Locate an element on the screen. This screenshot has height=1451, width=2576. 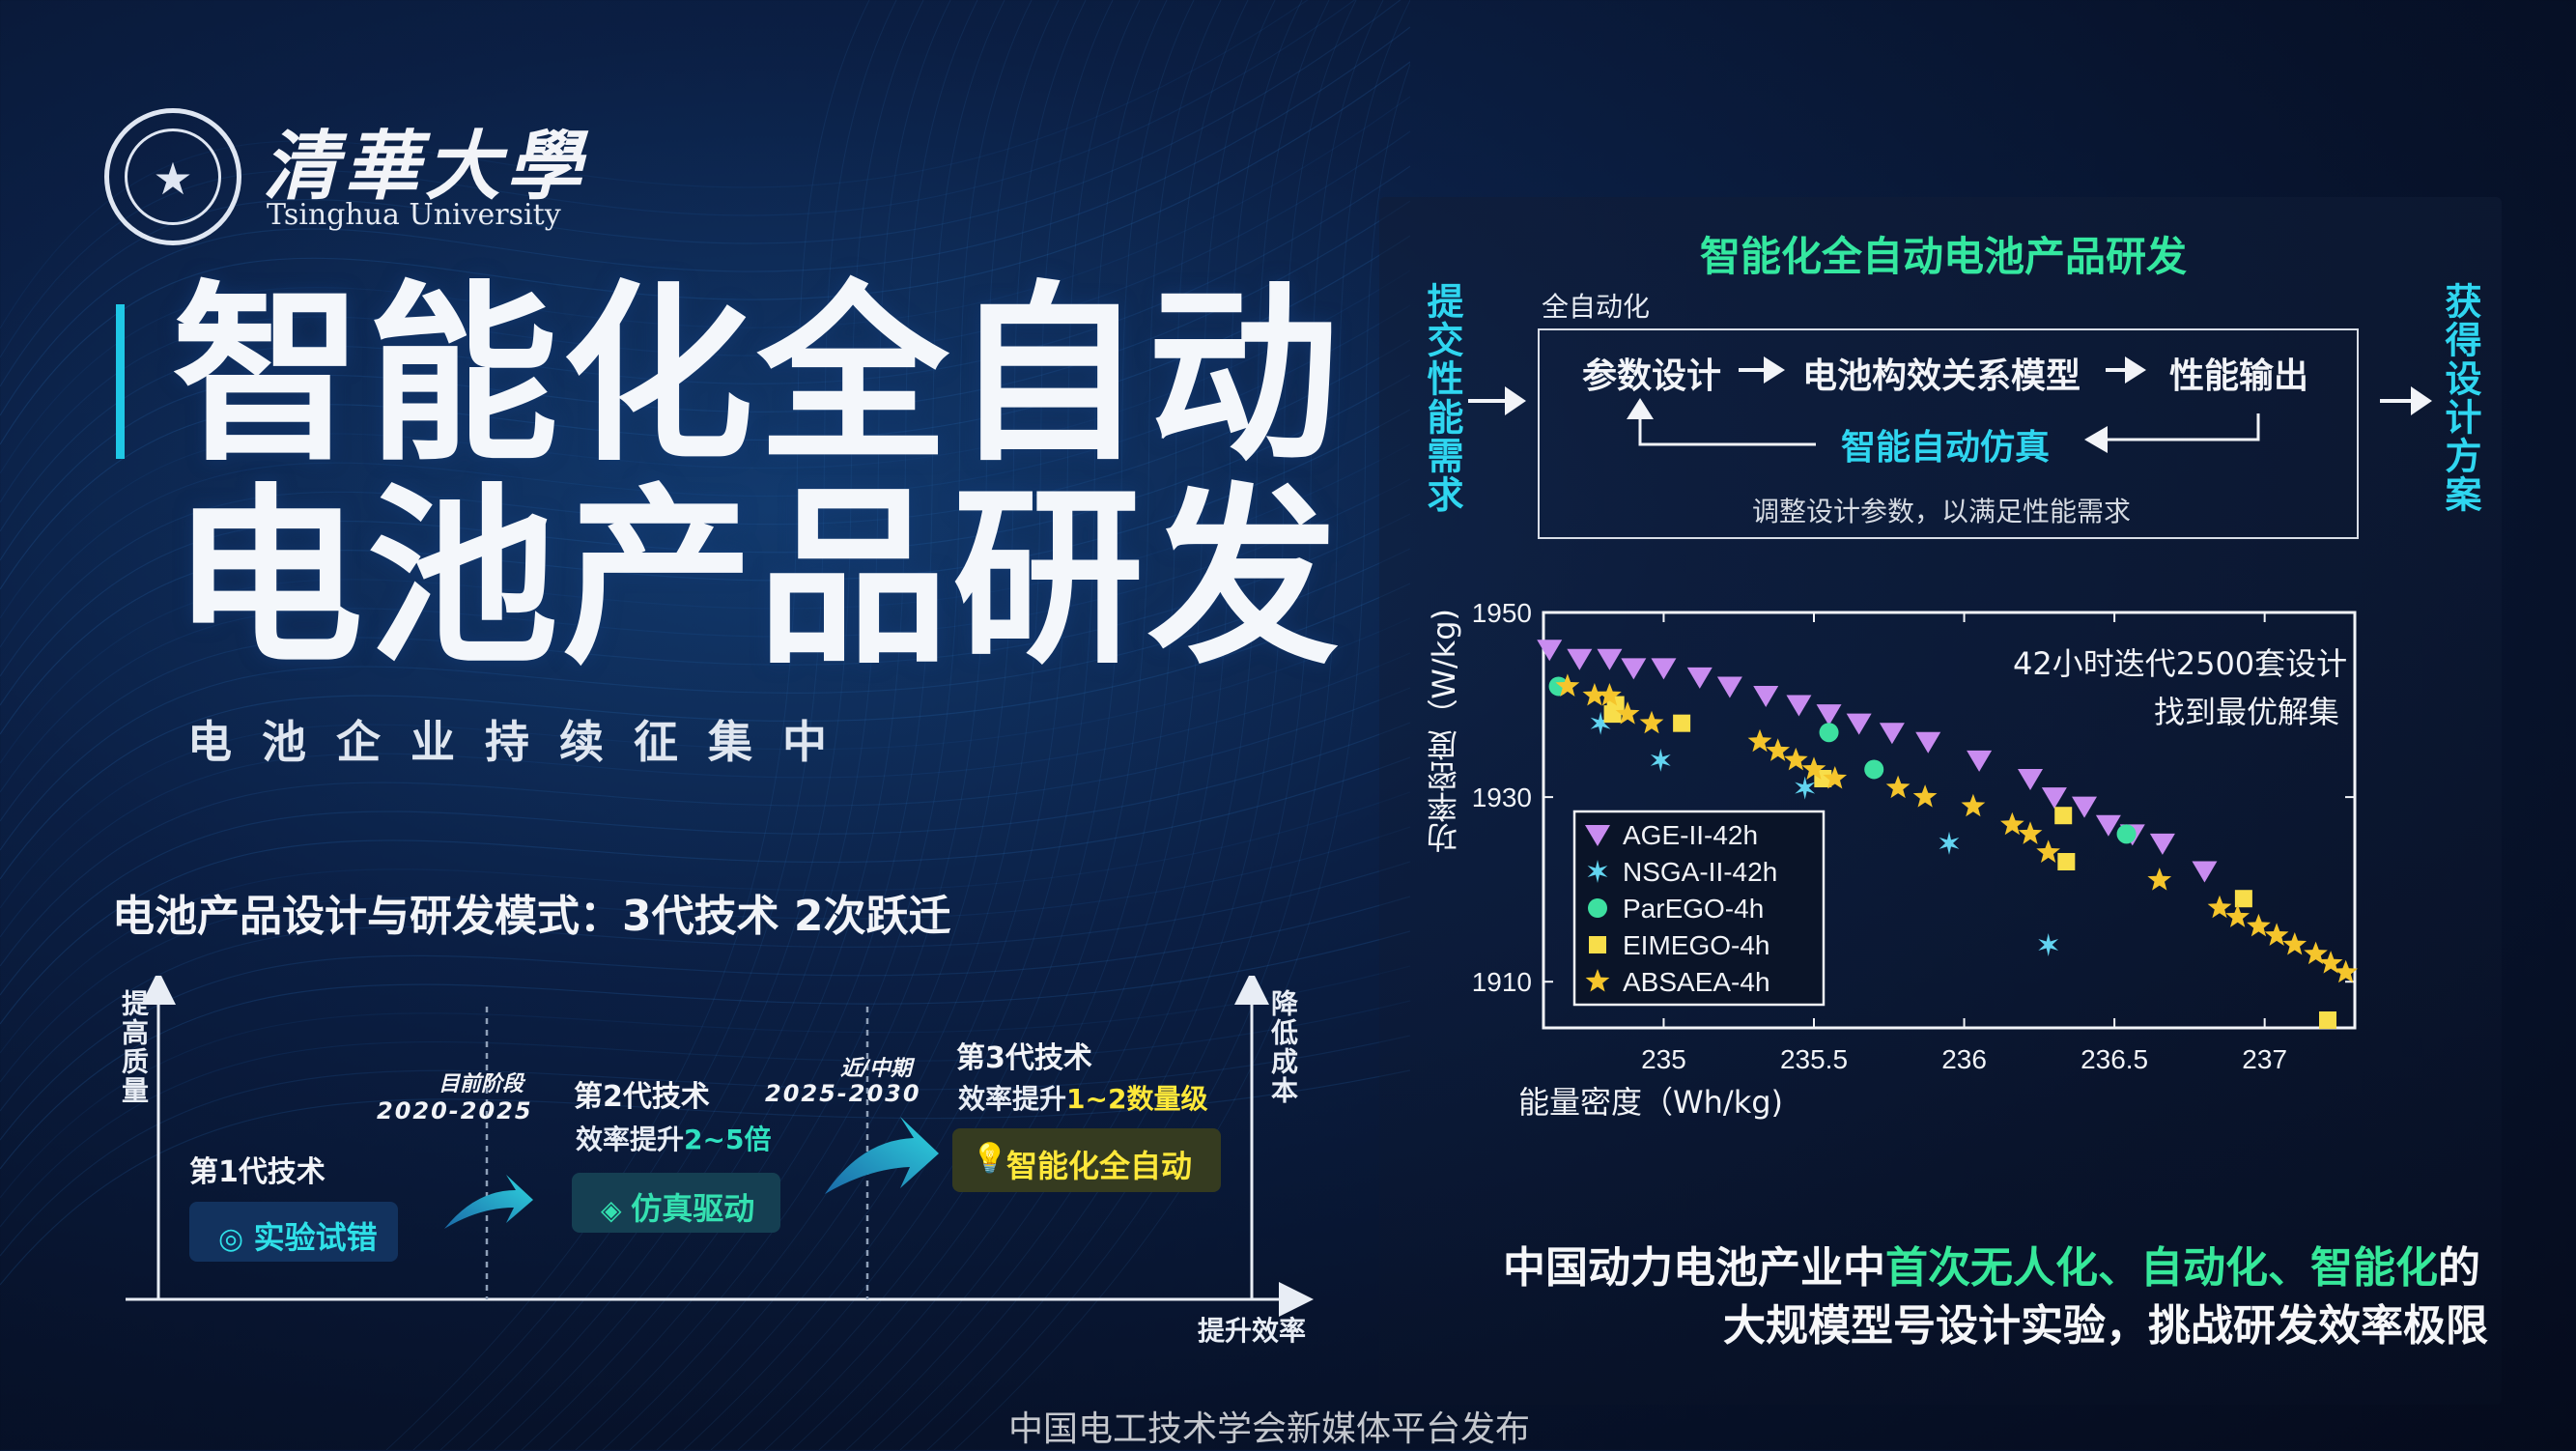
gen2-effect-prefix: 效率提升 is located at coordinates (630, 1139).